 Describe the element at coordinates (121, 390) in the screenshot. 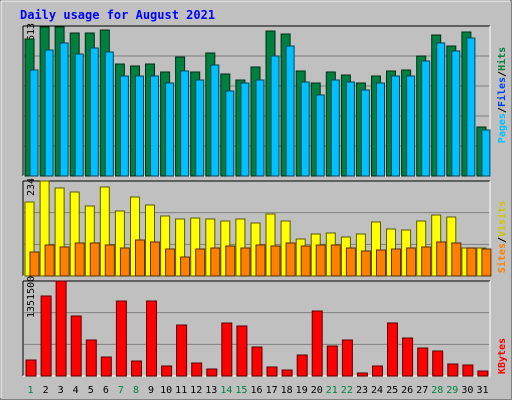

I see `x-tick-label: 7` at that location.